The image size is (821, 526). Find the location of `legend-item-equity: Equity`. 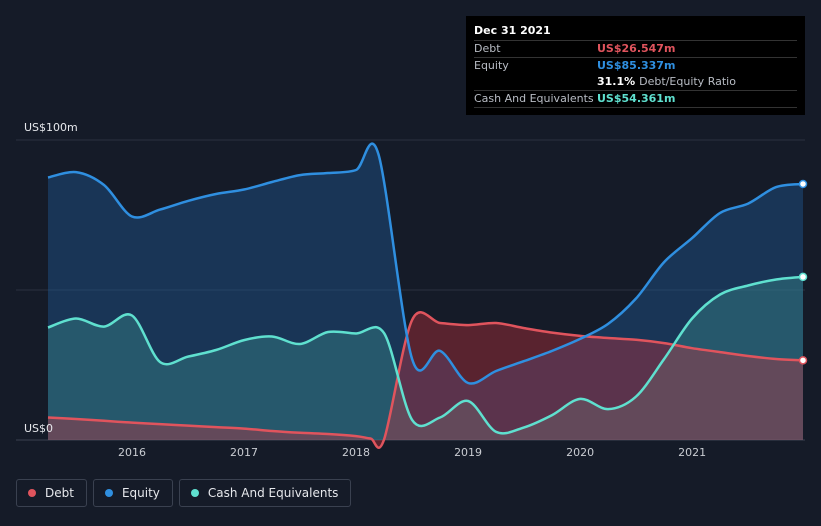

legend-item-equity: Equity is located at coordinates (132, 493).